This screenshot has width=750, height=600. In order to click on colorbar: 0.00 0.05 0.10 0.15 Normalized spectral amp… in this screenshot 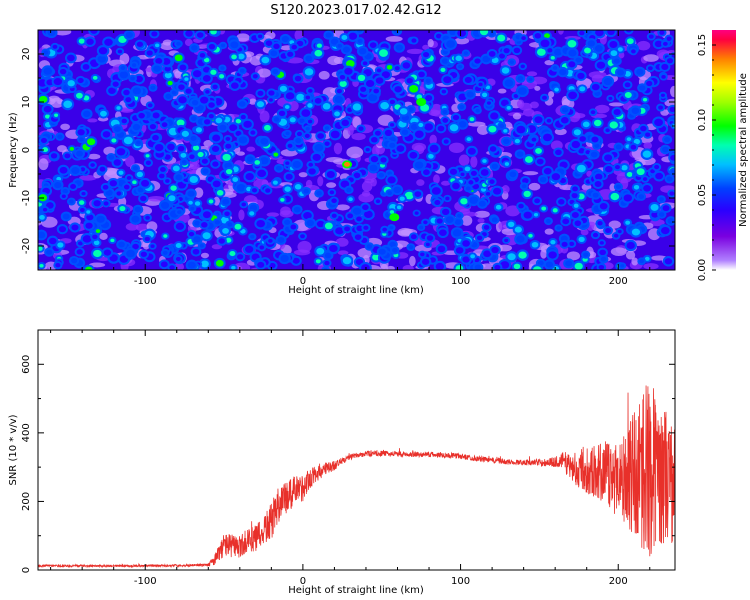, I will do `click(723, 155)`.